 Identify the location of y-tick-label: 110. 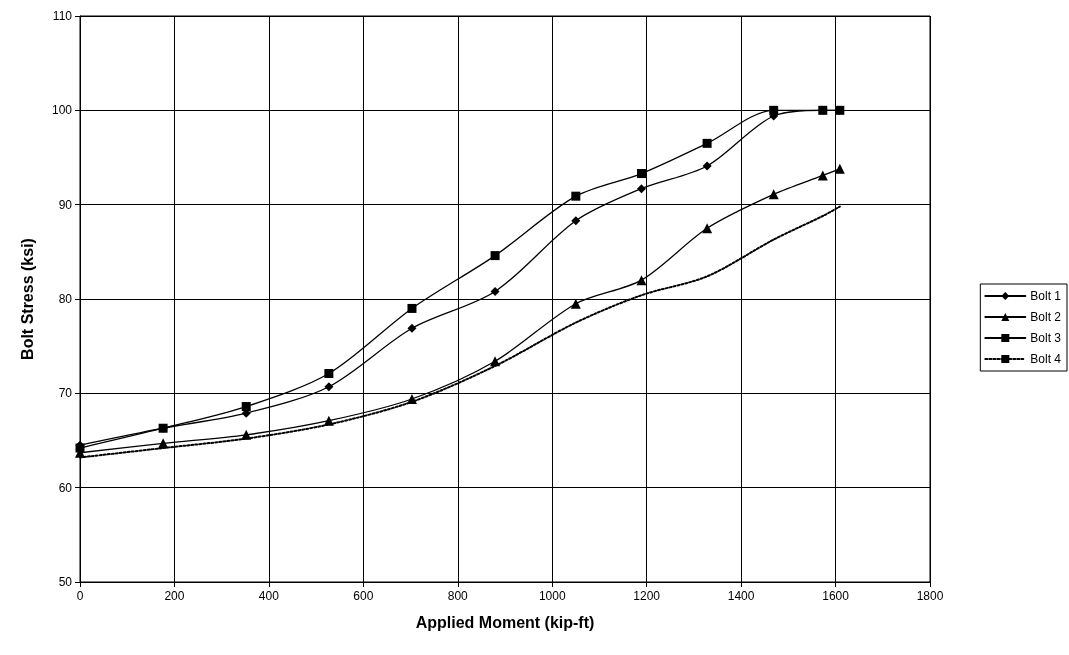
(62, 16).